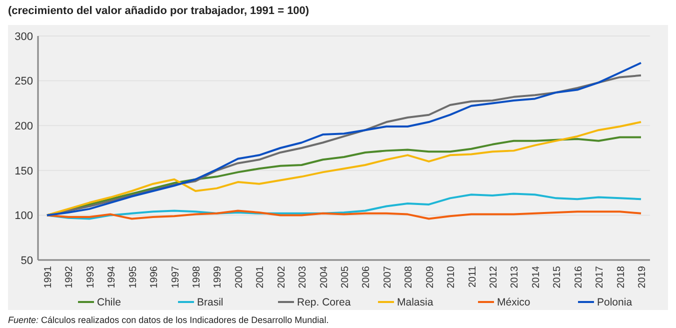  Describe the element at coordinates (578, 277) in the screenshot. I see `x-tick-label: 2016` at that location.